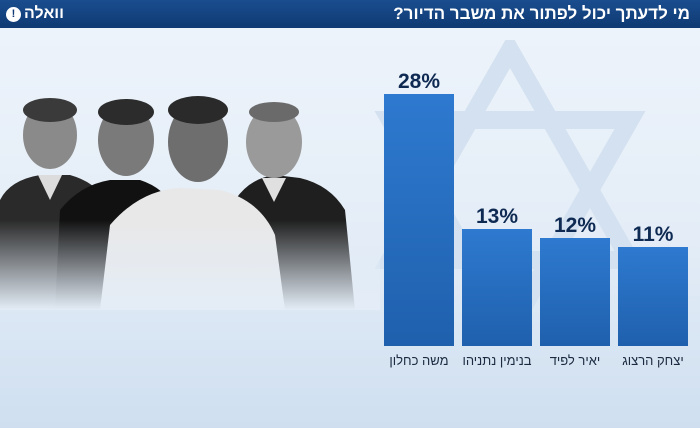 The width and height of the screenshot is (700, 428). I want to click on walla-logo-icon: !, so click(13, 14).